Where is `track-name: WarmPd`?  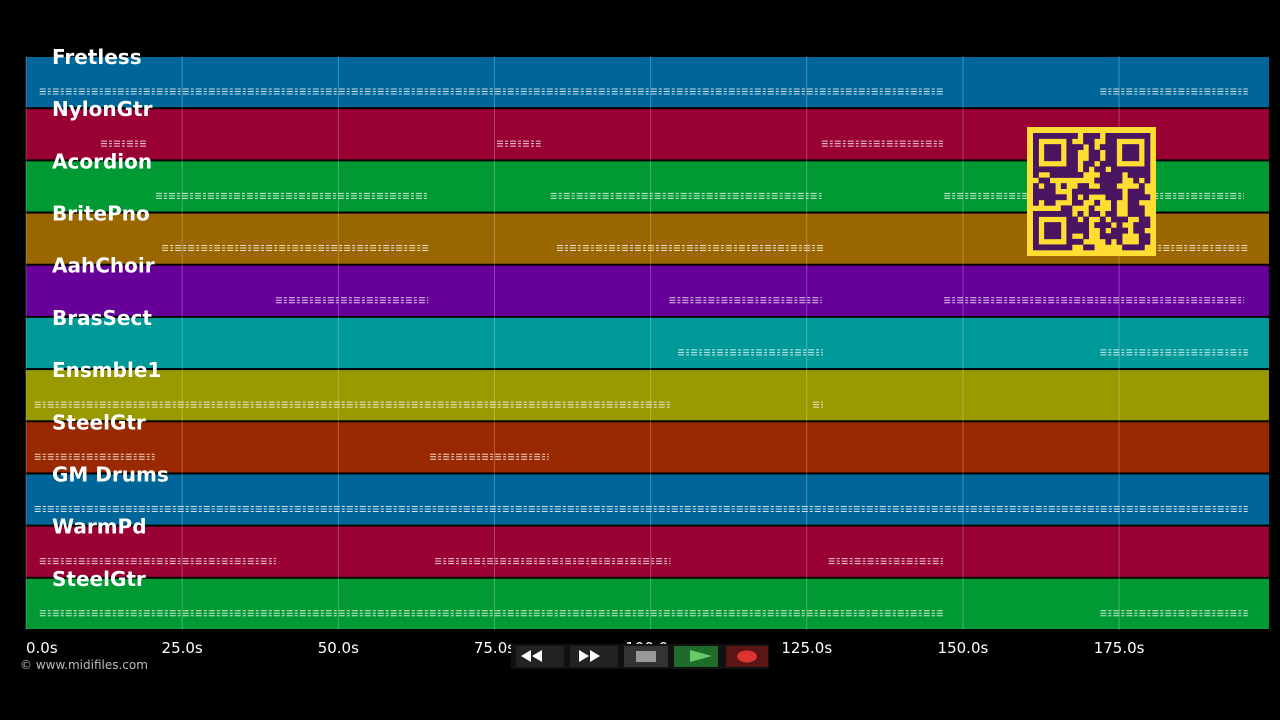
track-name: WarmPd is located at coordinates (99, 527).